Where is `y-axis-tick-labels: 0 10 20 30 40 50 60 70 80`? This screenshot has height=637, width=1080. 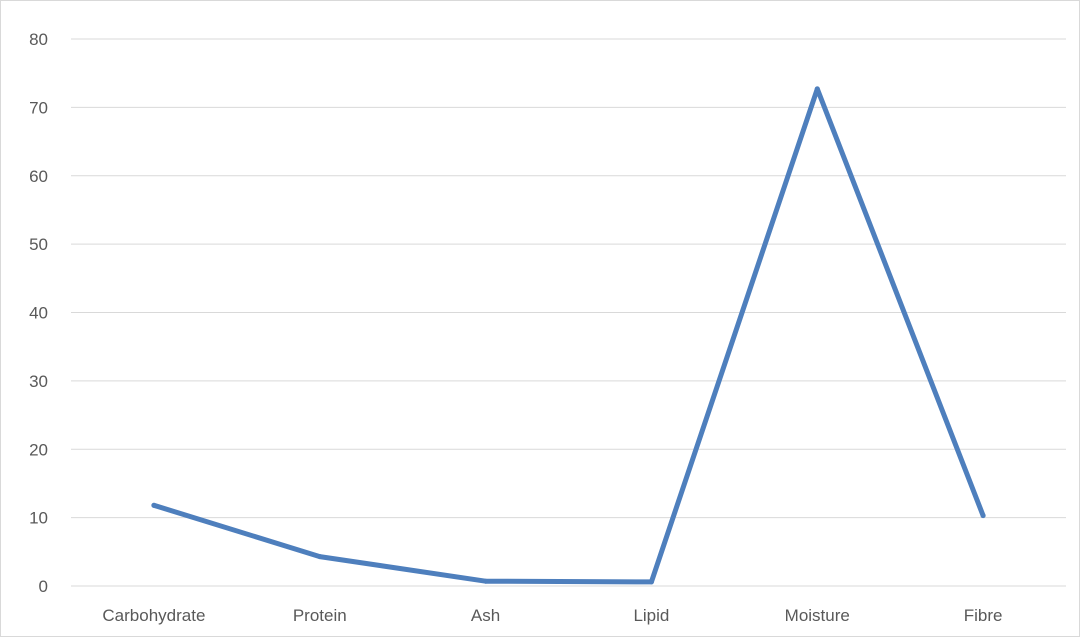
y-axis-tick-labels: 0 10 20 30 40 50 60 70 80 is located at coordinates (38, 313).